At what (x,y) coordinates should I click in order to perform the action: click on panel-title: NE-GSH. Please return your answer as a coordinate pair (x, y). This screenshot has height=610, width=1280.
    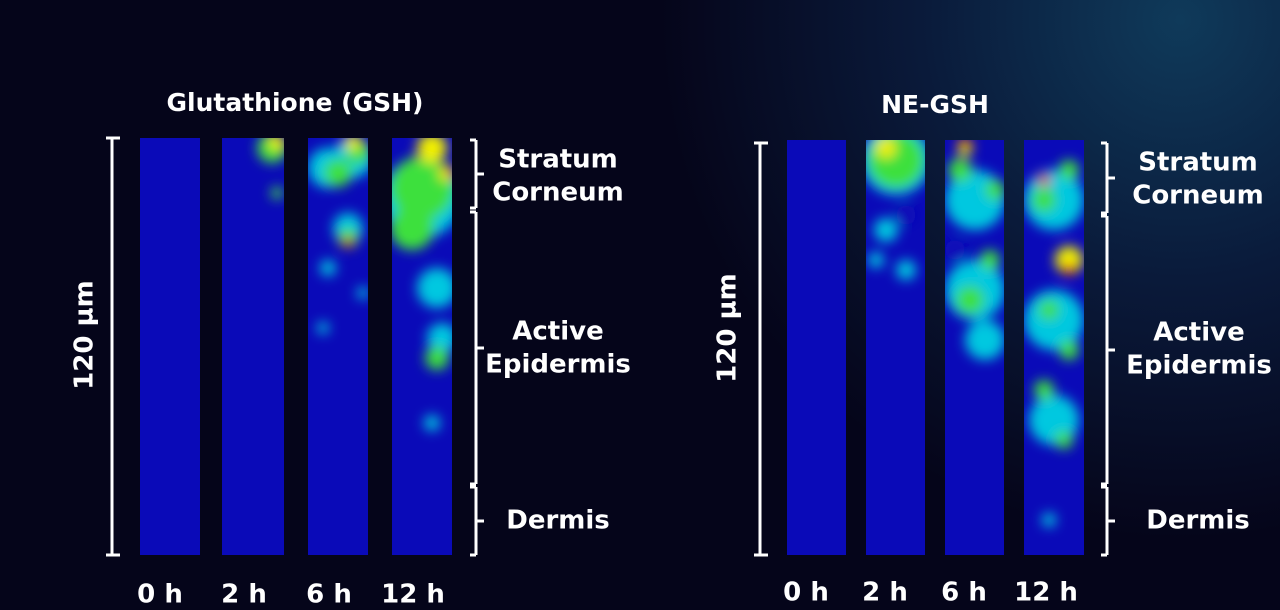
    Looking at the image, I should click on (935, 104).